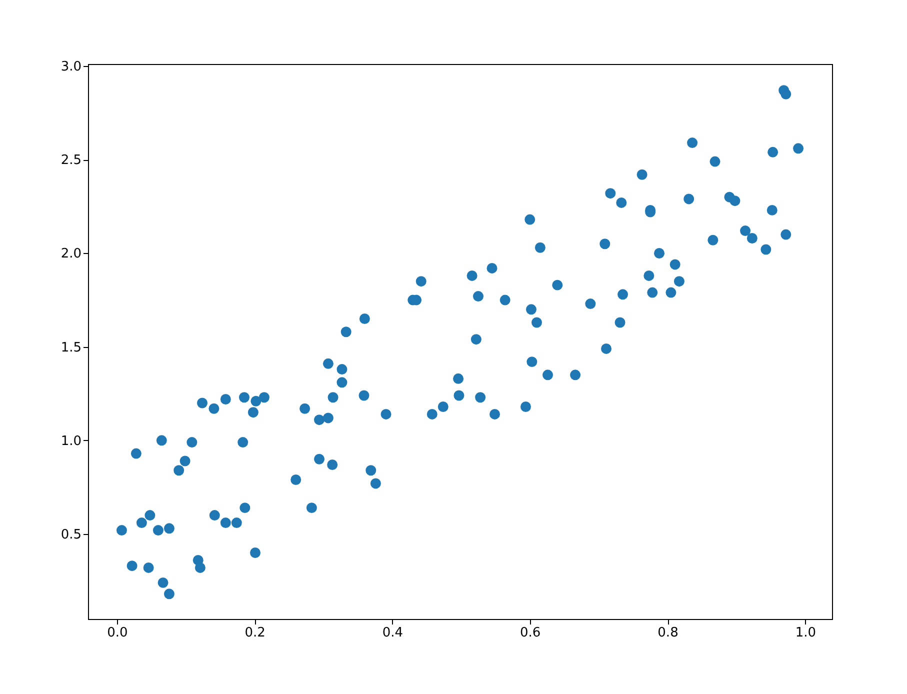  Describe the element at coordinates (71, 160) in the screenshot. I see `y-tick-label: 2.5` at that location.